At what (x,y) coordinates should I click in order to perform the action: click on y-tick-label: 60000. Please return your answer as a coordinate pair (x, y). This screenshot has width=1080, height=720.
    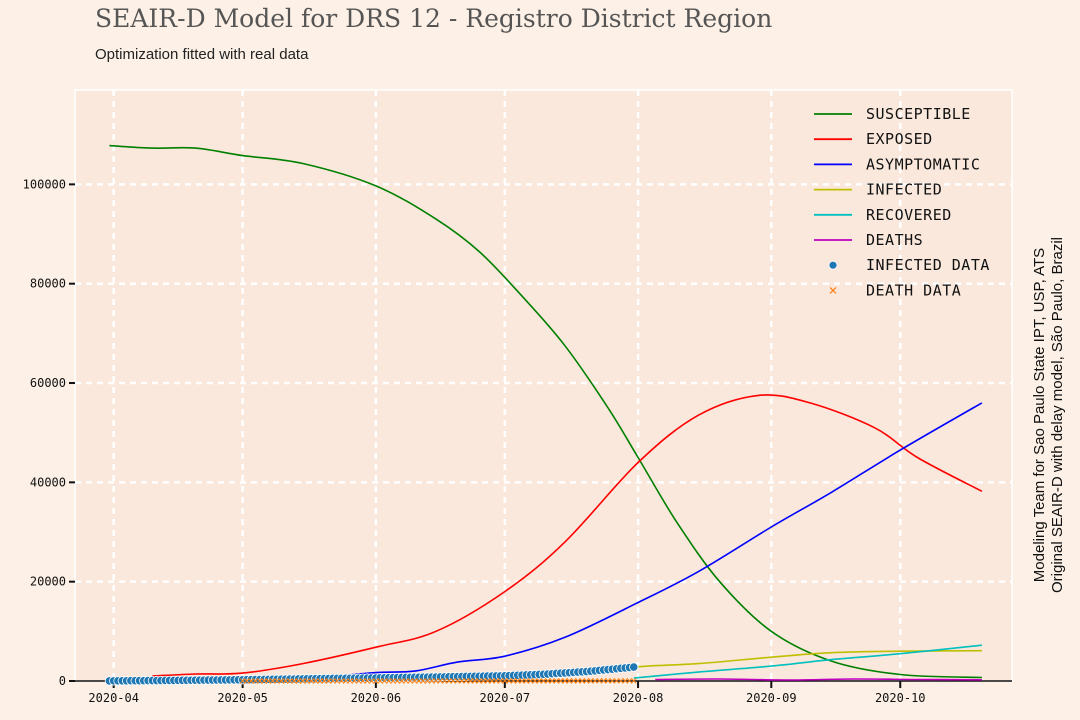
    Looking at the image, I should click on (48, 383).